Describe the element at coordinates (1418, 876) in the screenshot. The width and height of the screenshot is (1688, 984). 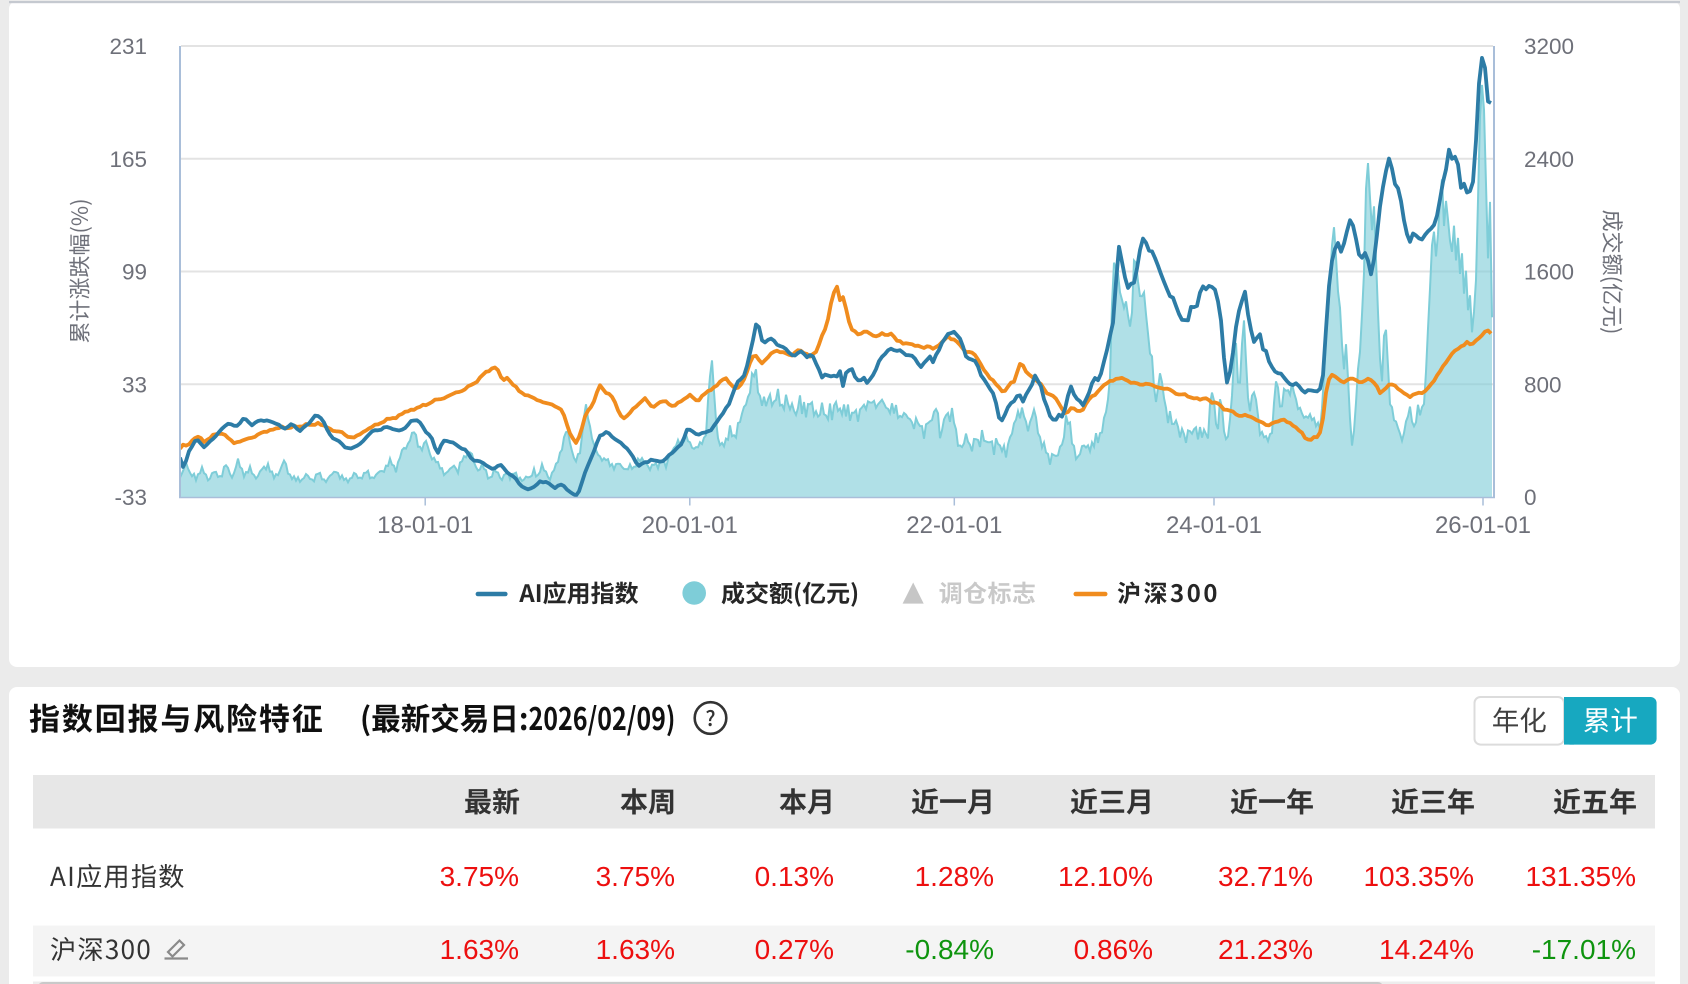
I see `svg-text: 103.35%` at that location.